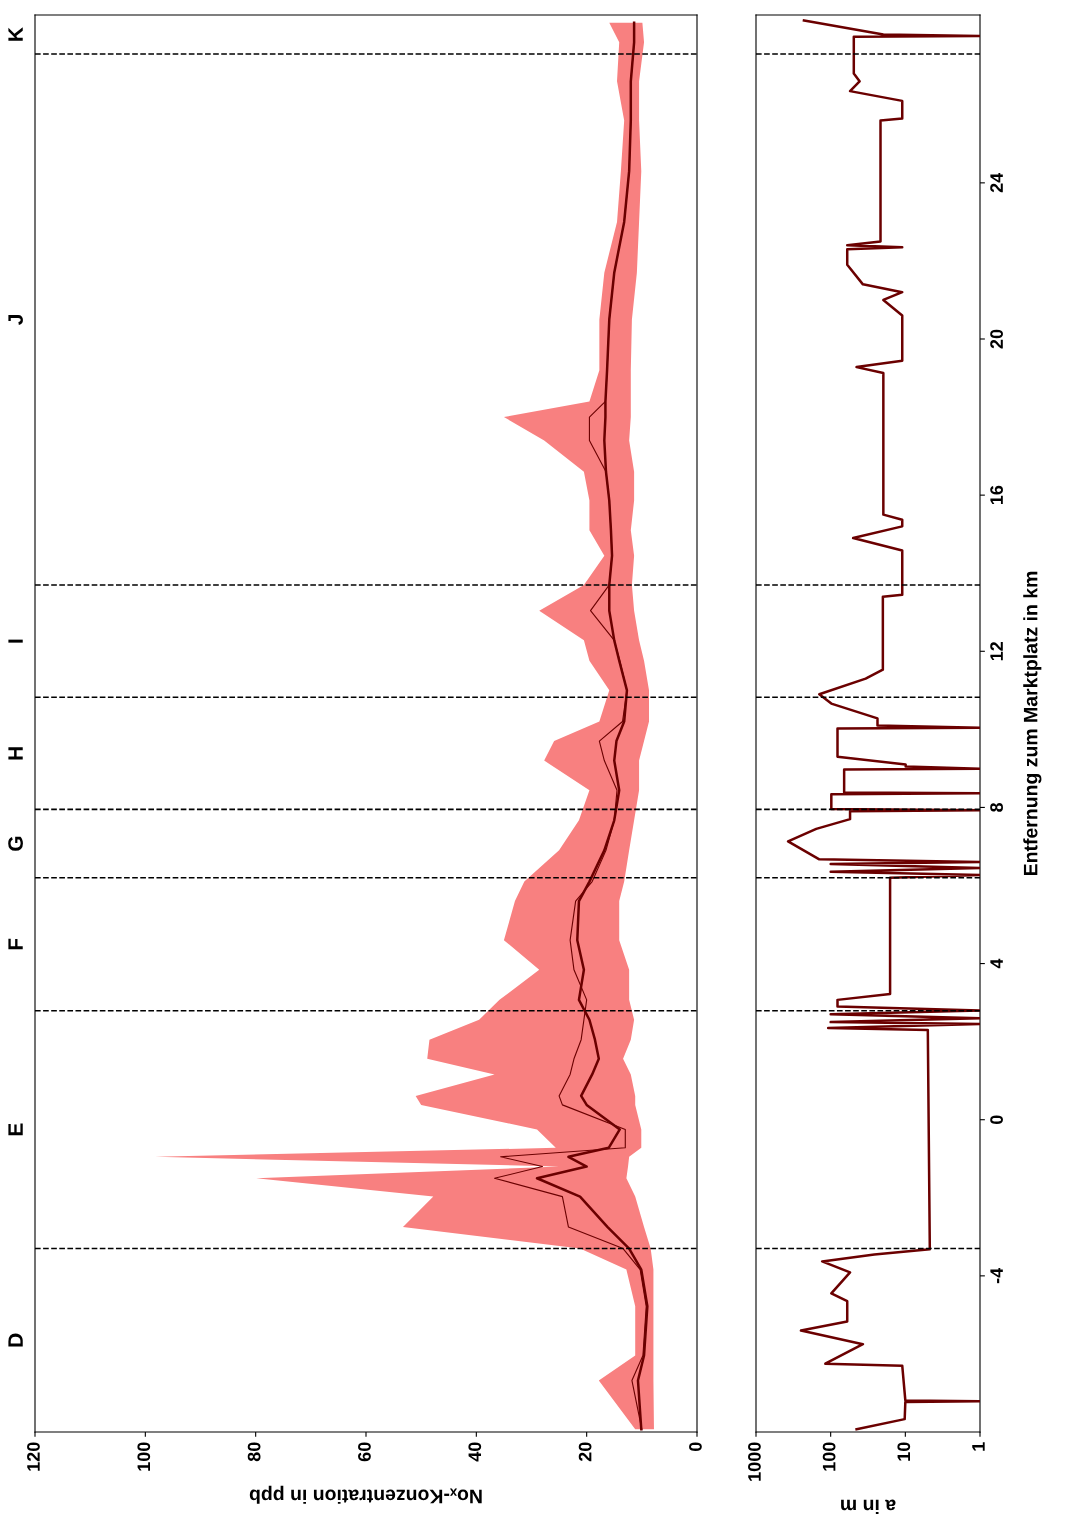 This screenshot has width=1068, height=1539. I want to click on x-tick-label: 120, so click(33, 1456).